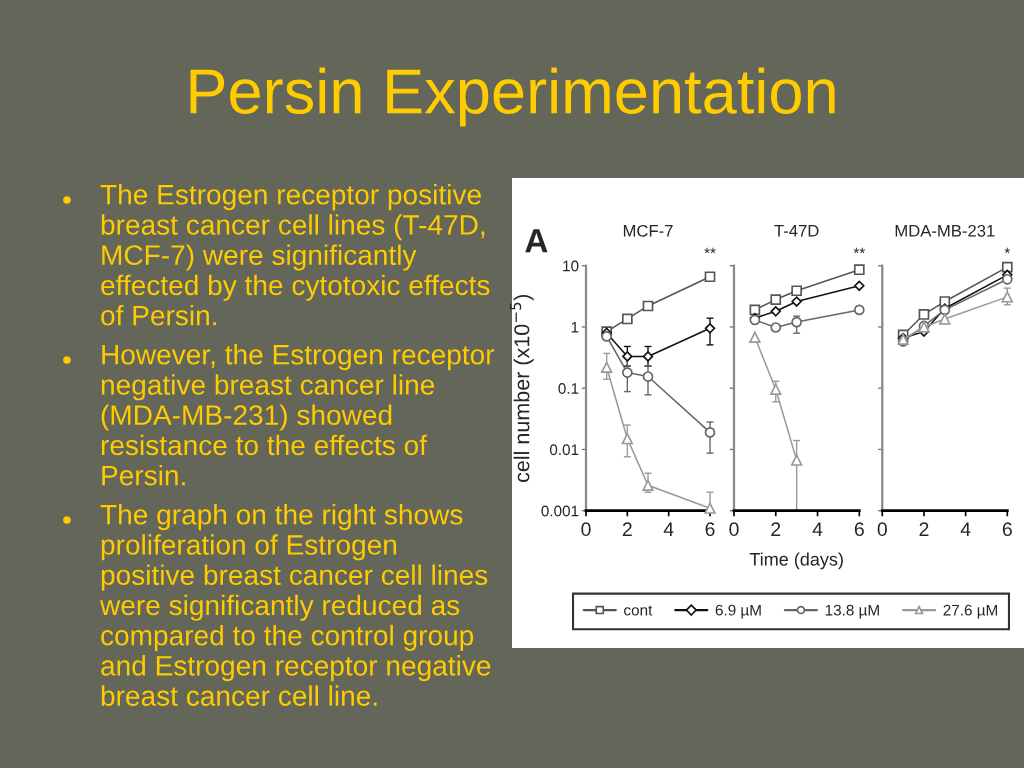 The height and width of the screenshot is (768, 1024). Describe the element at coordinates (970, 611) in the screenshot. I see `legend-label: 27.6 µM` at that location.